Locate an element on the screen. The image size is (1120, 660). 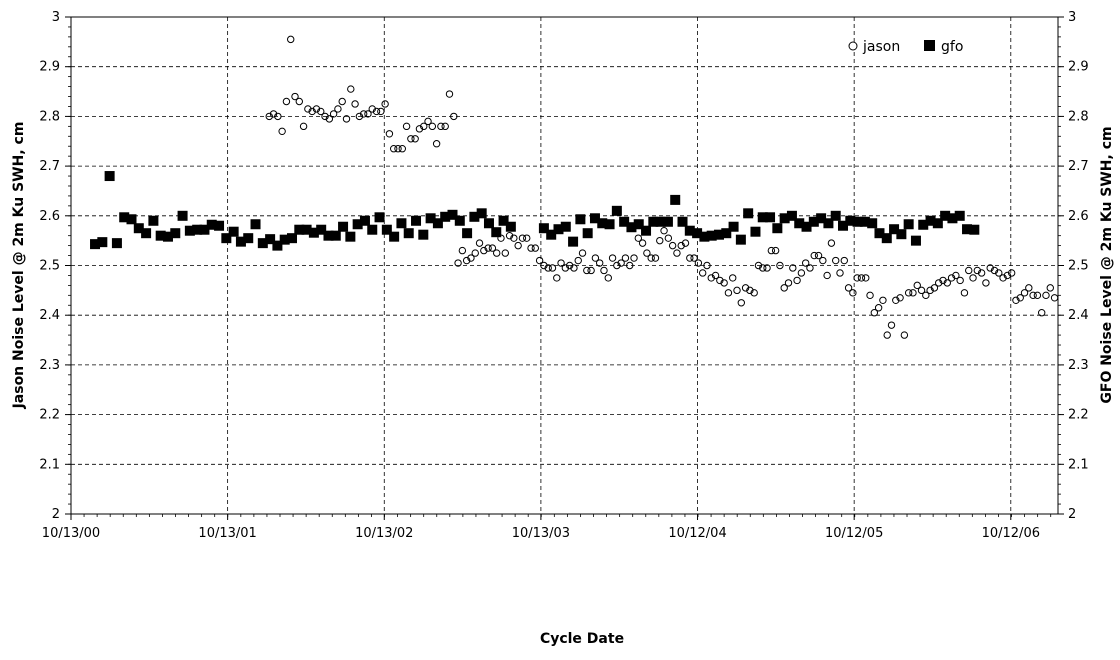
y-tick-label-right: 2.7 is located at coordinates (1078, 166).